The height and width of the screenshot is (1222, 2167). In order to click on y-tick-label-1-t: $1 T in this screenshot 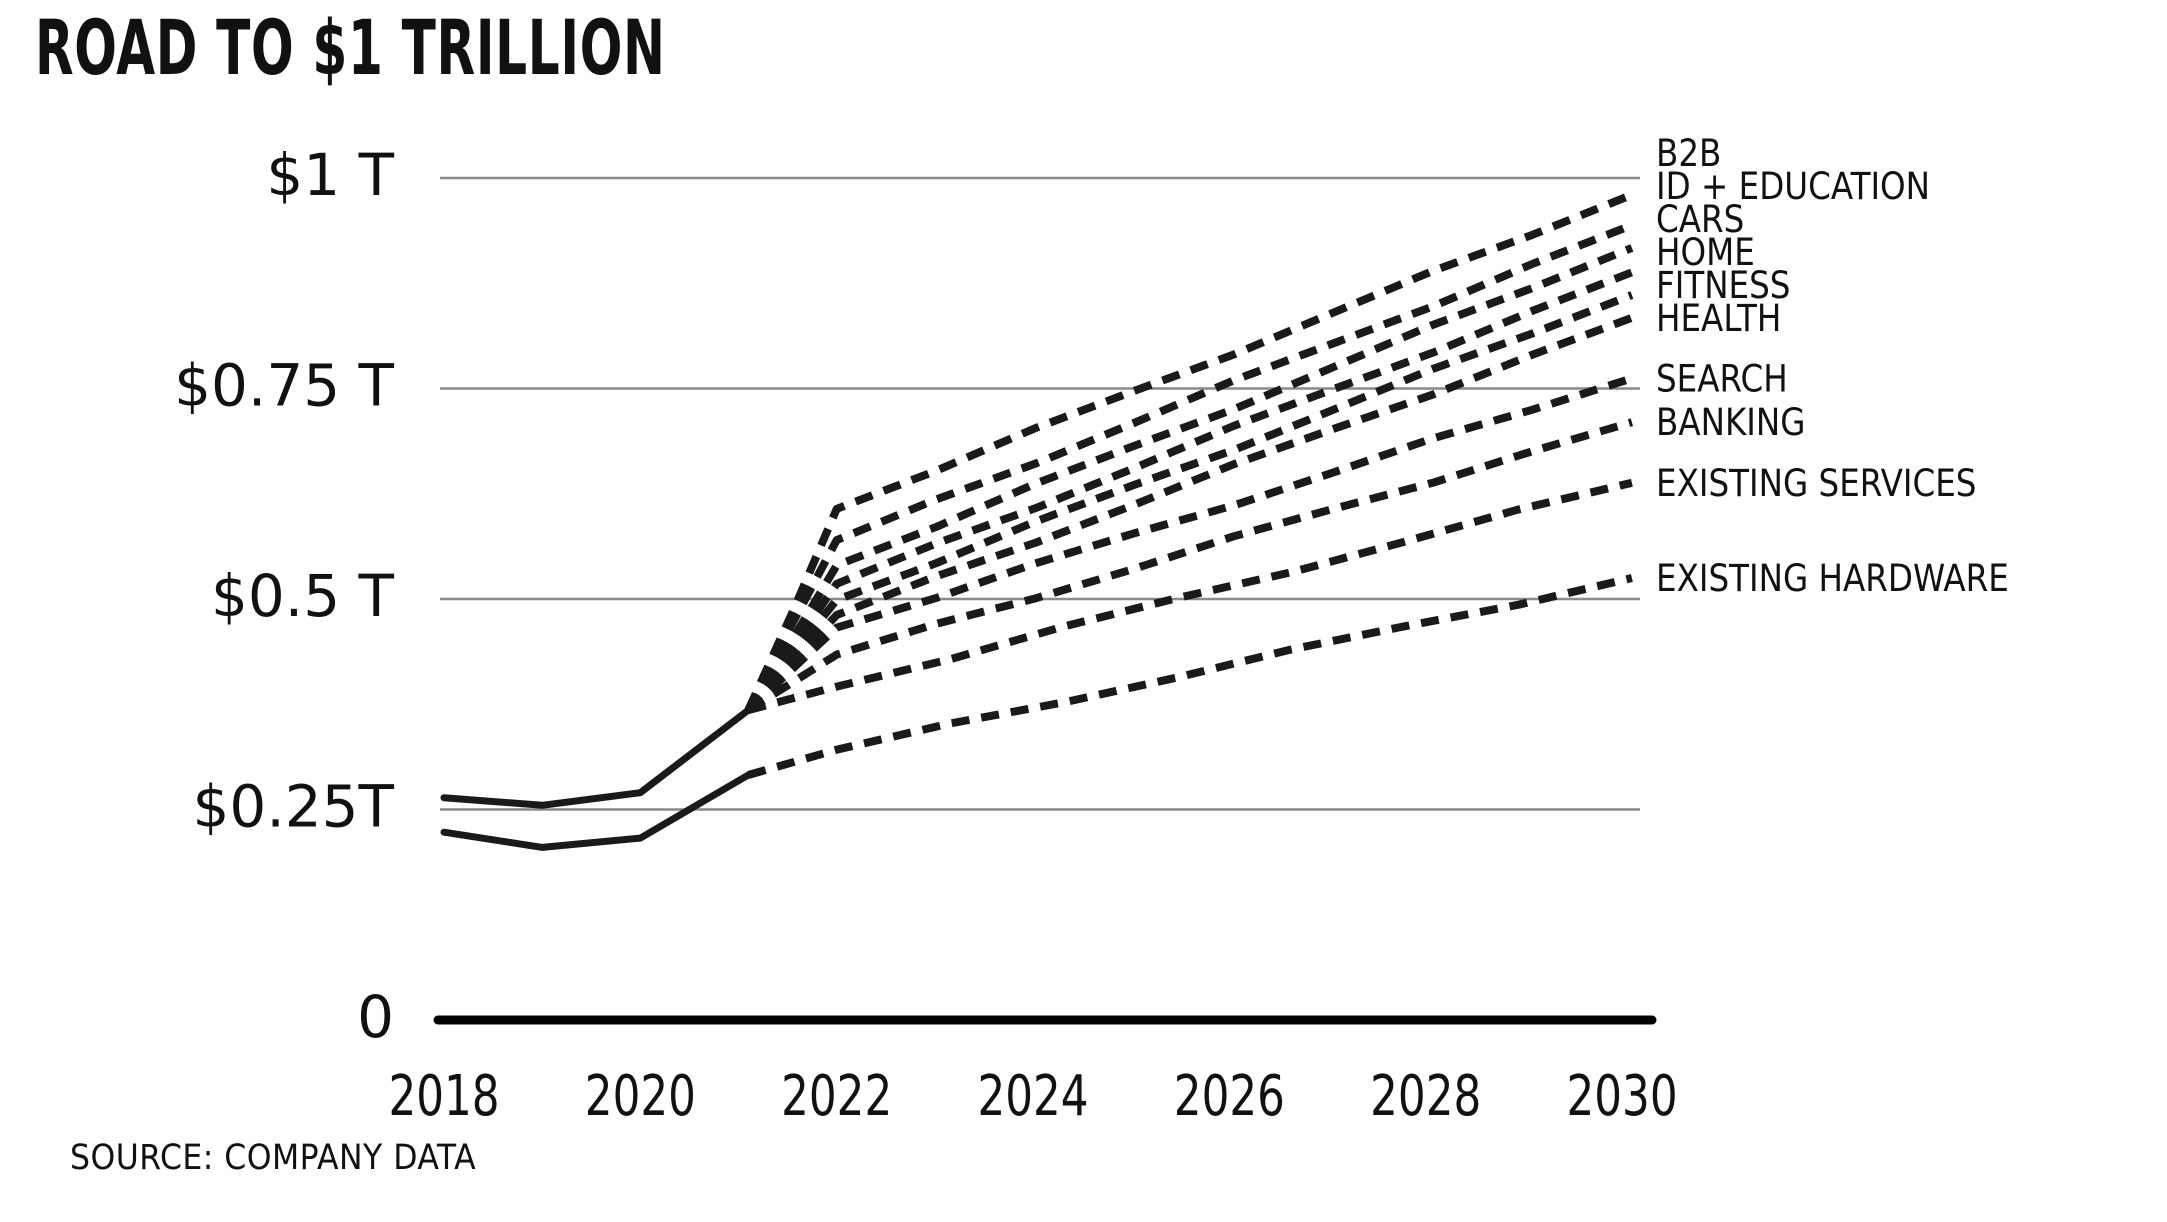, I will do `click(330, 175)`.